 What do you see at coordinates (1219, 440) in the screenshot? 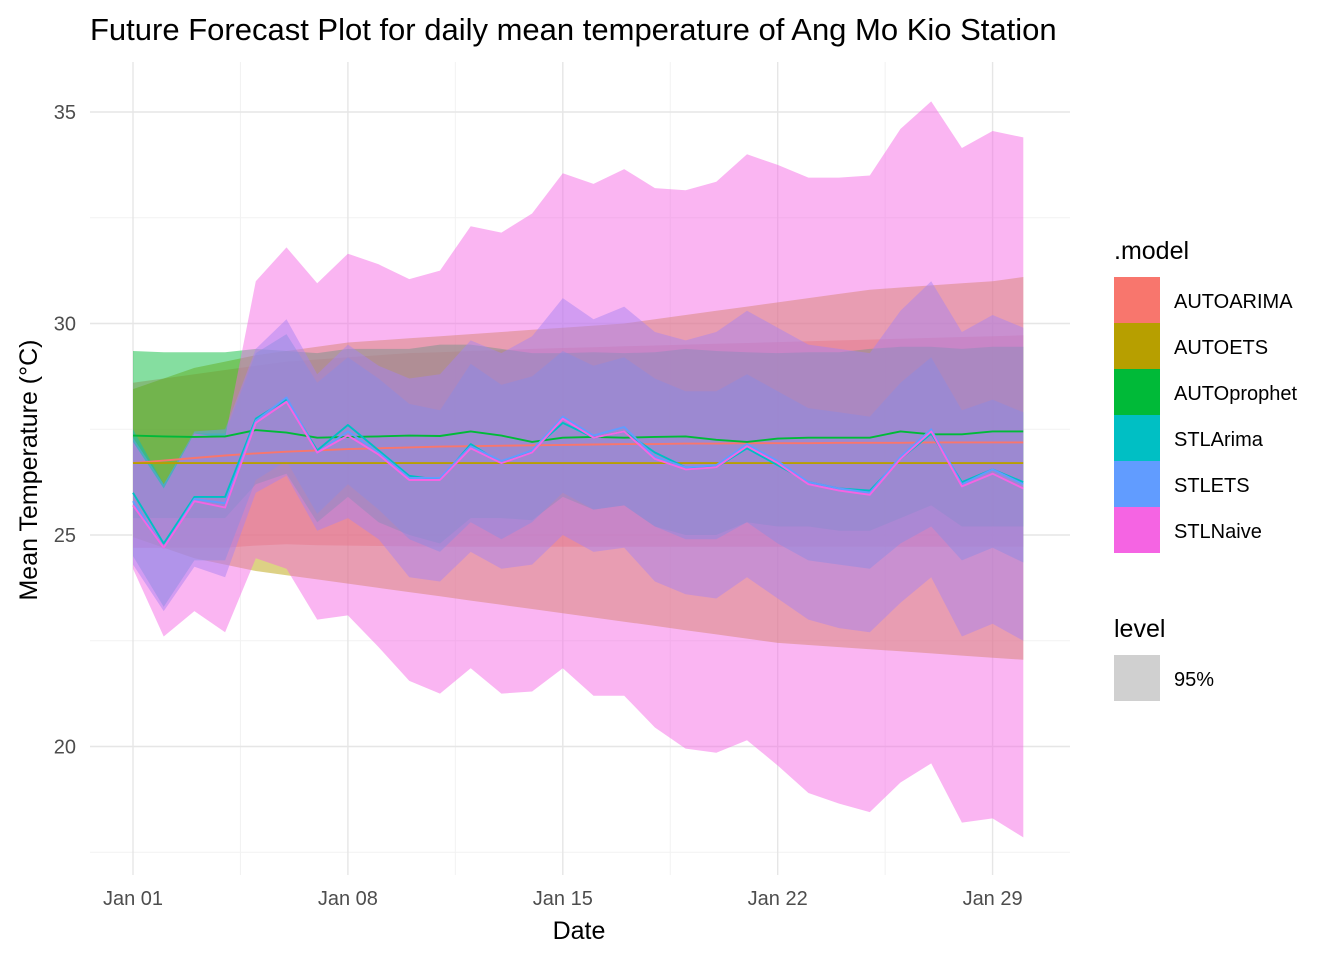
I see `legend-label-stlarima: STLArima` at bounding box center [1219, 440].